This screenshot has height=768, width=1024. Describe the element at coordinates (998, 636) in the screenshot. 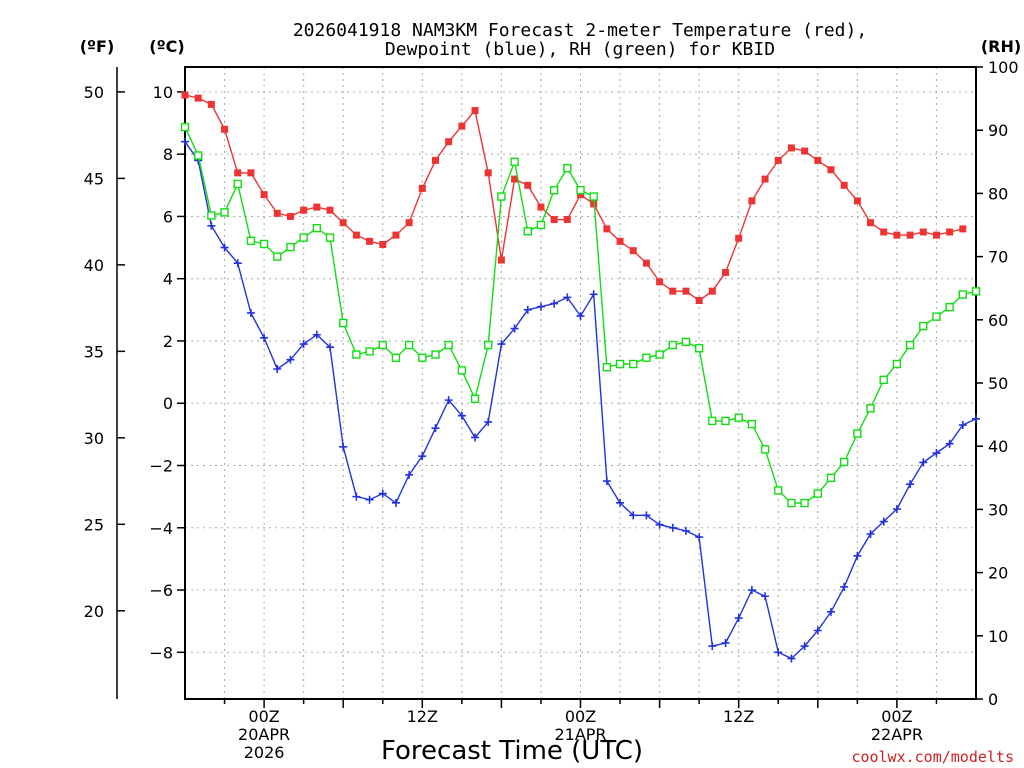

I see `rh-tick-label: 10` at that location.